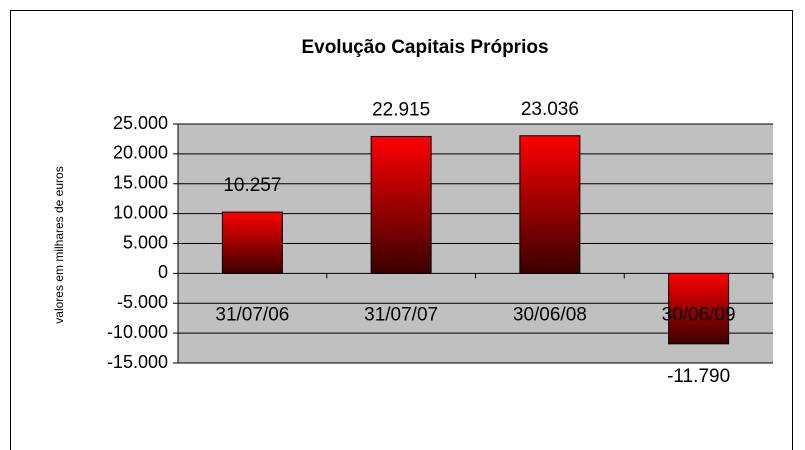 This screenshot has height=450, width=805. Describe the element at coordinates (140, 123) in the screenshot. I see `y-tick-label: 25.000` at that location.